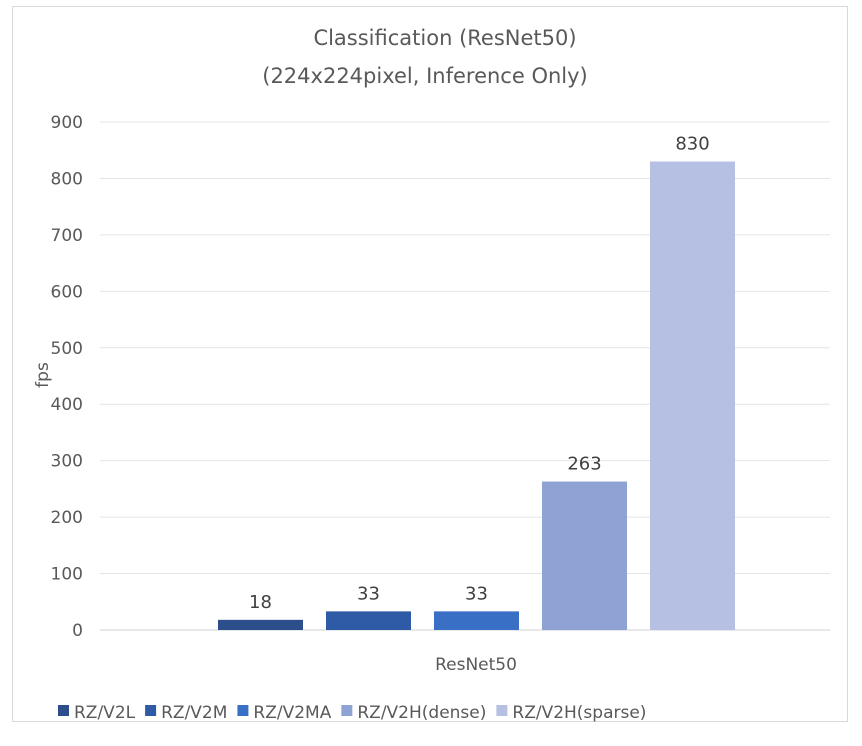 The width and height of the screenshot is (862, 746). I want to click on bar-rz-v2ma, so click(476, 620).